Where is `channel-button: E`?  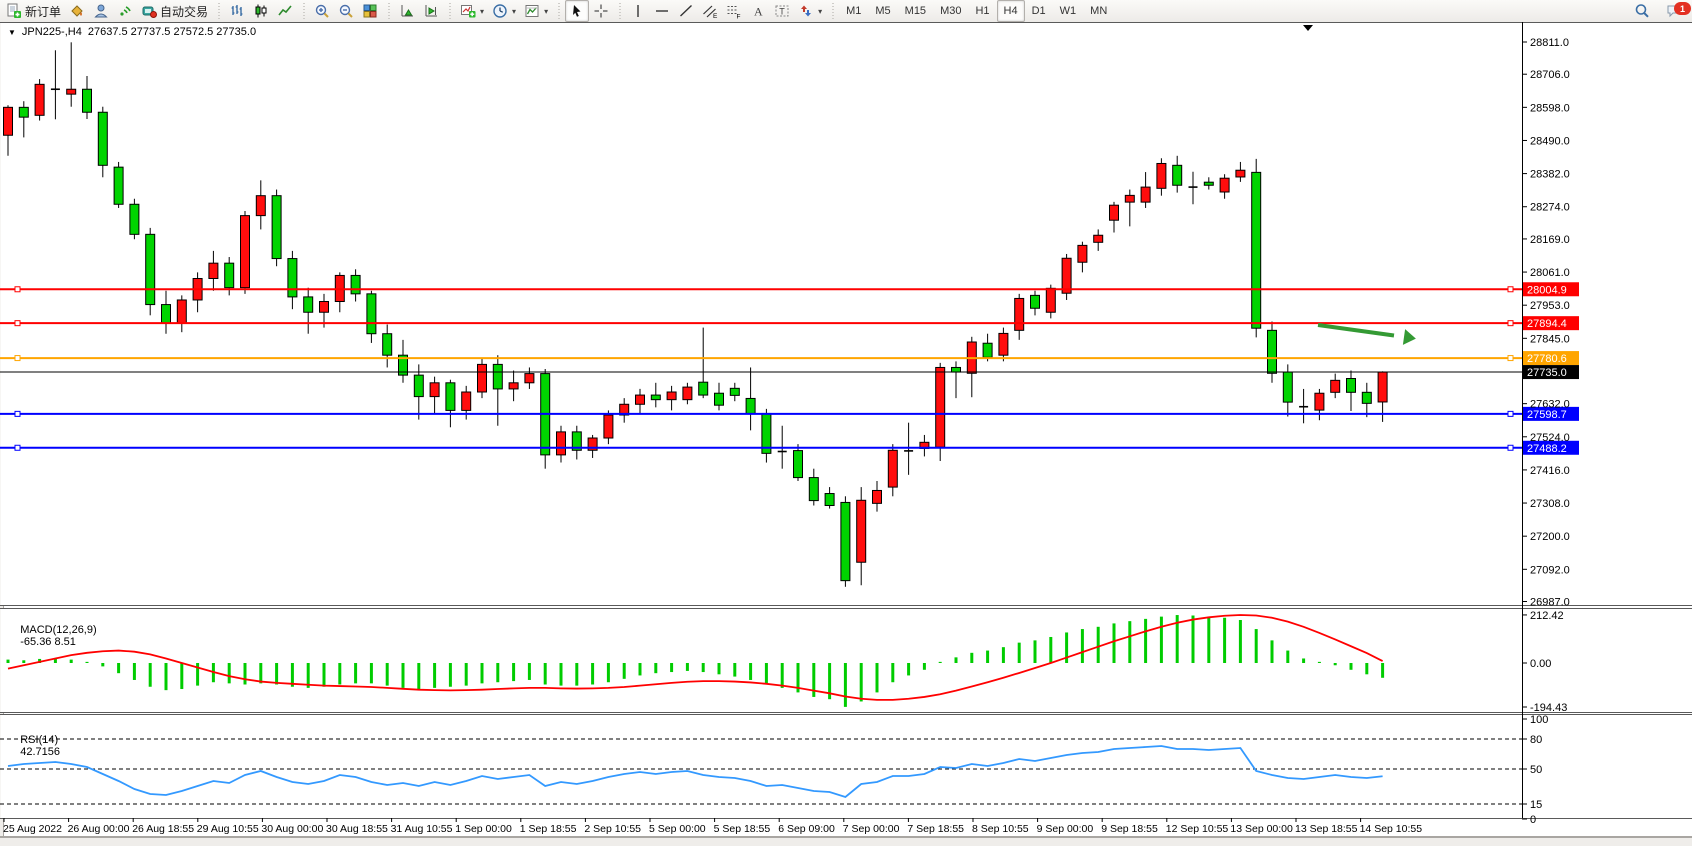
channel-button: E is located at coordinates (710, 11).